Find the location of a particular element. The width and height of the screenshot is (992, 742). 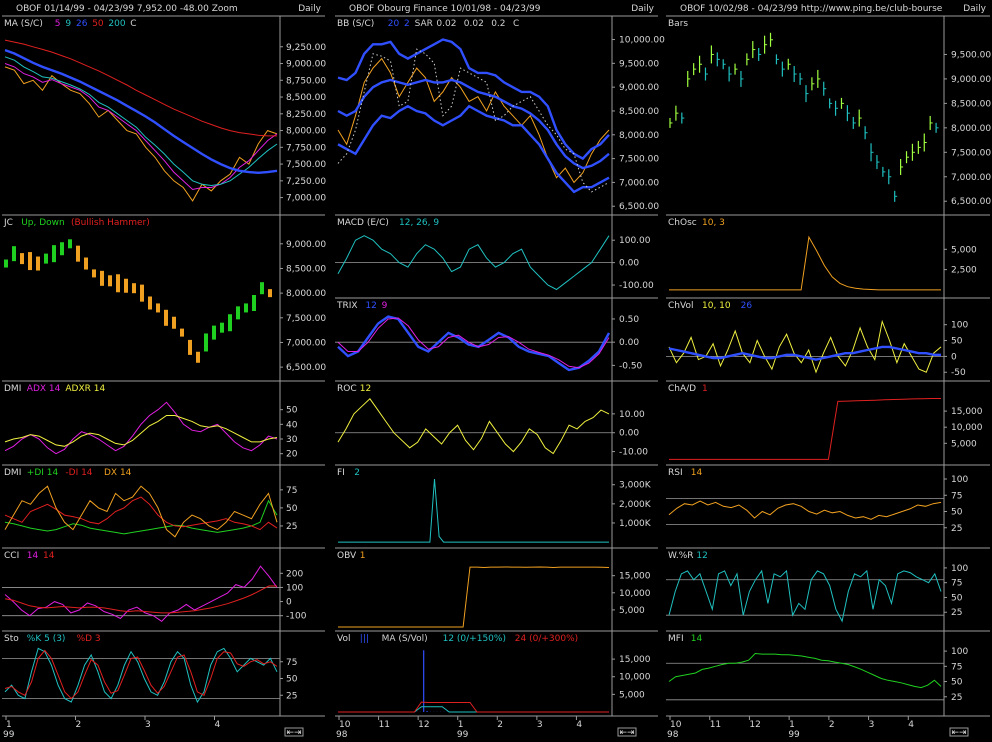

legend-entry: 1 is located at coordinates (705, 389).